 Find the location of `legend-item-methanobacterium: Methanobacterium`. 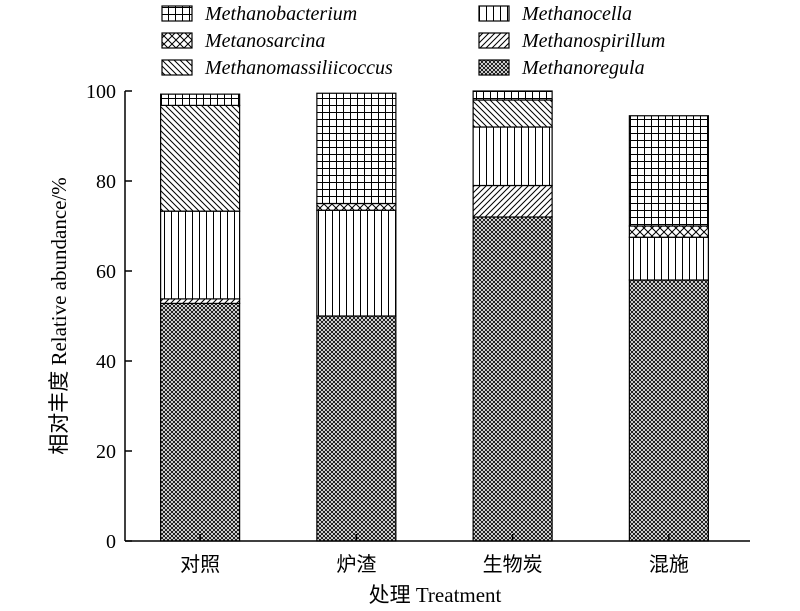

legend-item-methanobacterium: Methanobacterium is located at coordinates (259, 14).